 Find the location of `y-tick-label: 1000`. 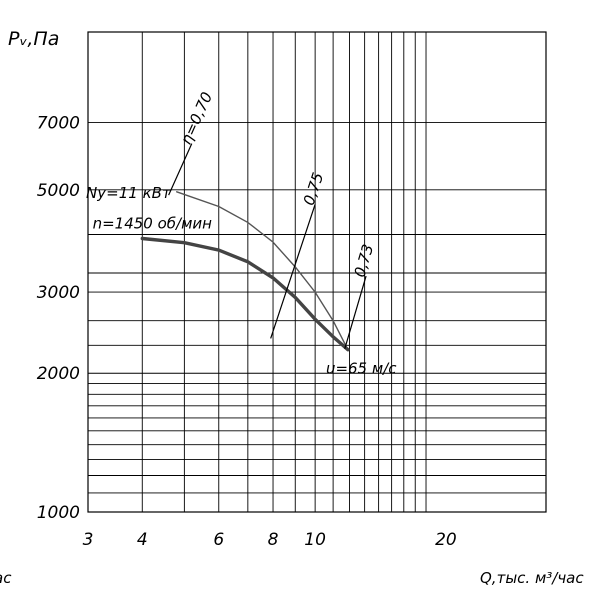

y-tick-label: 1000 is located at coordinates (58, 513).